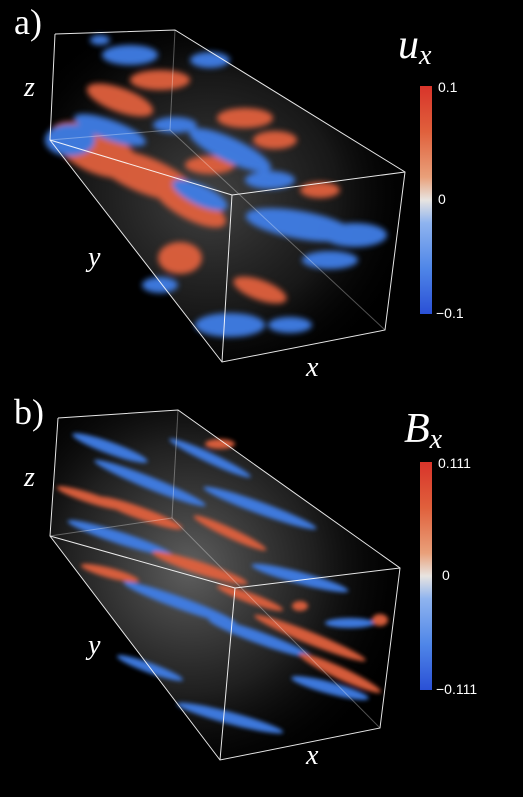  Describe the element at coordinates (415, 46) in the screenshot. I see `quantity-label-a: ux` at that location.